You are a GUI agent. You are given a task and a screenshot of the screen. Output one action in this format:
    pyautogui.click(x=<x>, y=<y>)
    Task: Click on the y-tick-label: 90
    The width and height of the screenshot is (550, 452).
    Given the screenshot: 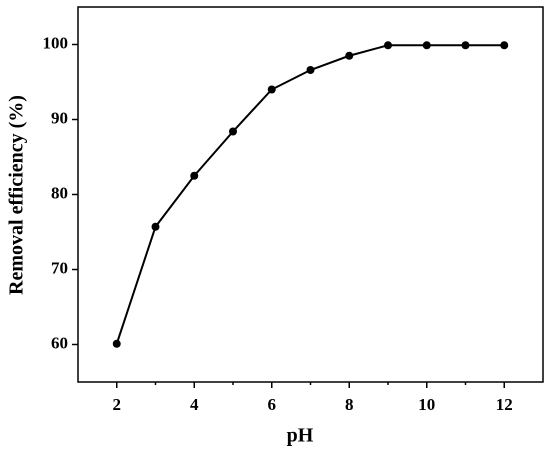 What is the action you would take?
    pyautogui.click(x=59, y=117)
    